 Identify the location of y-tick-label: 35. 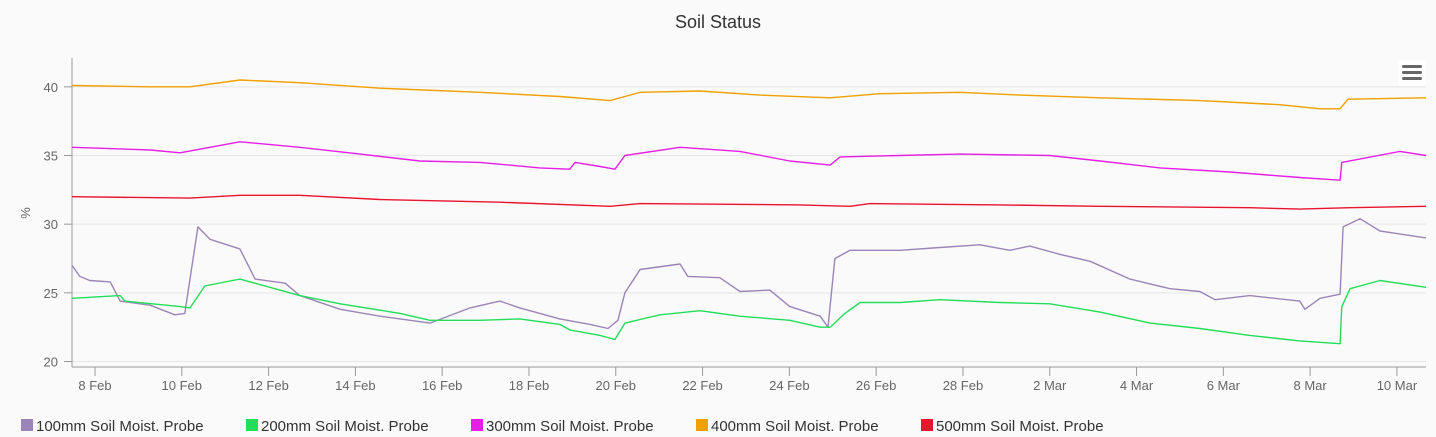
(51, 156).